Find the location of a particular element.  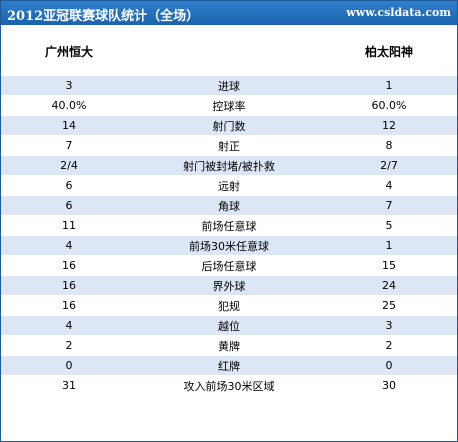

away-value: 60.0% is located at coordinates (389, 105).